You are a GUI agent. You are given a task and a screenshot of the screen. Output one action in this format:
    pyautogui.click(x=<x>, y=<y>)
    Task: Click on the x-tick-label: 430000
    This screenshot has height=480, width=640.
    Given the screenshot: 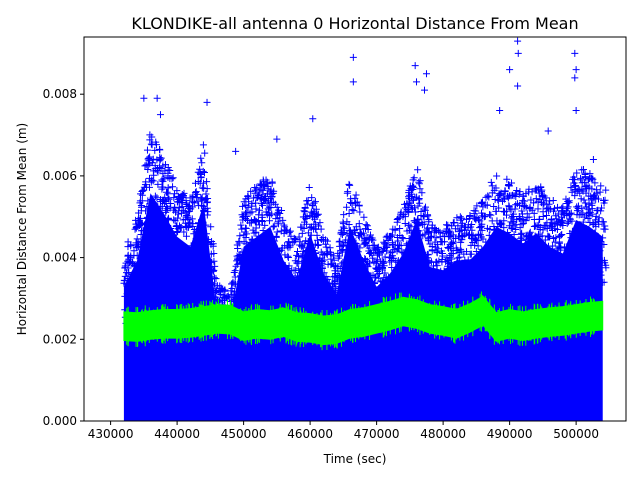 What is the action you would take?
    pyautogui.click(x=111, y=434)
    